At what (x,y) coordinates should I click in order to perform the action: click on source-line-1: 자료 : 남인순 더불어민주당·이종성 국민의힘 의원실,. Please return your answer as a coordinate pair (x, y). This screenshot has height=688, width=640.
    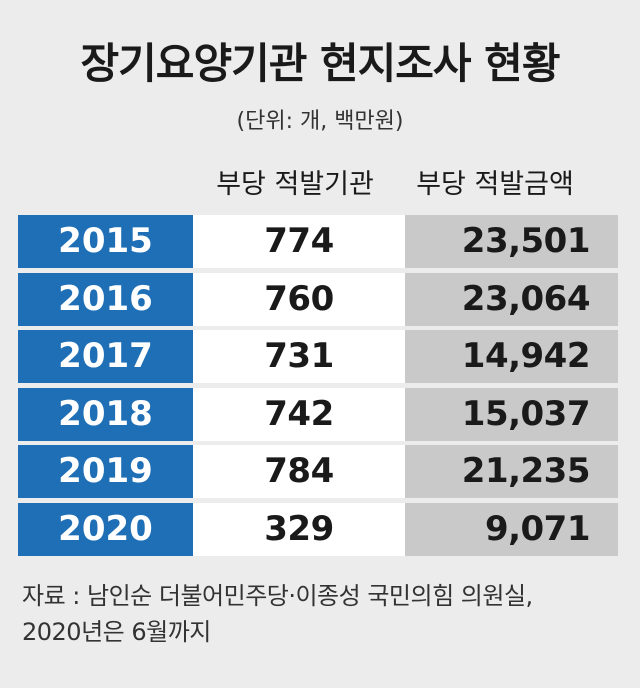
    Looking at the image, I should click on (277, 596).